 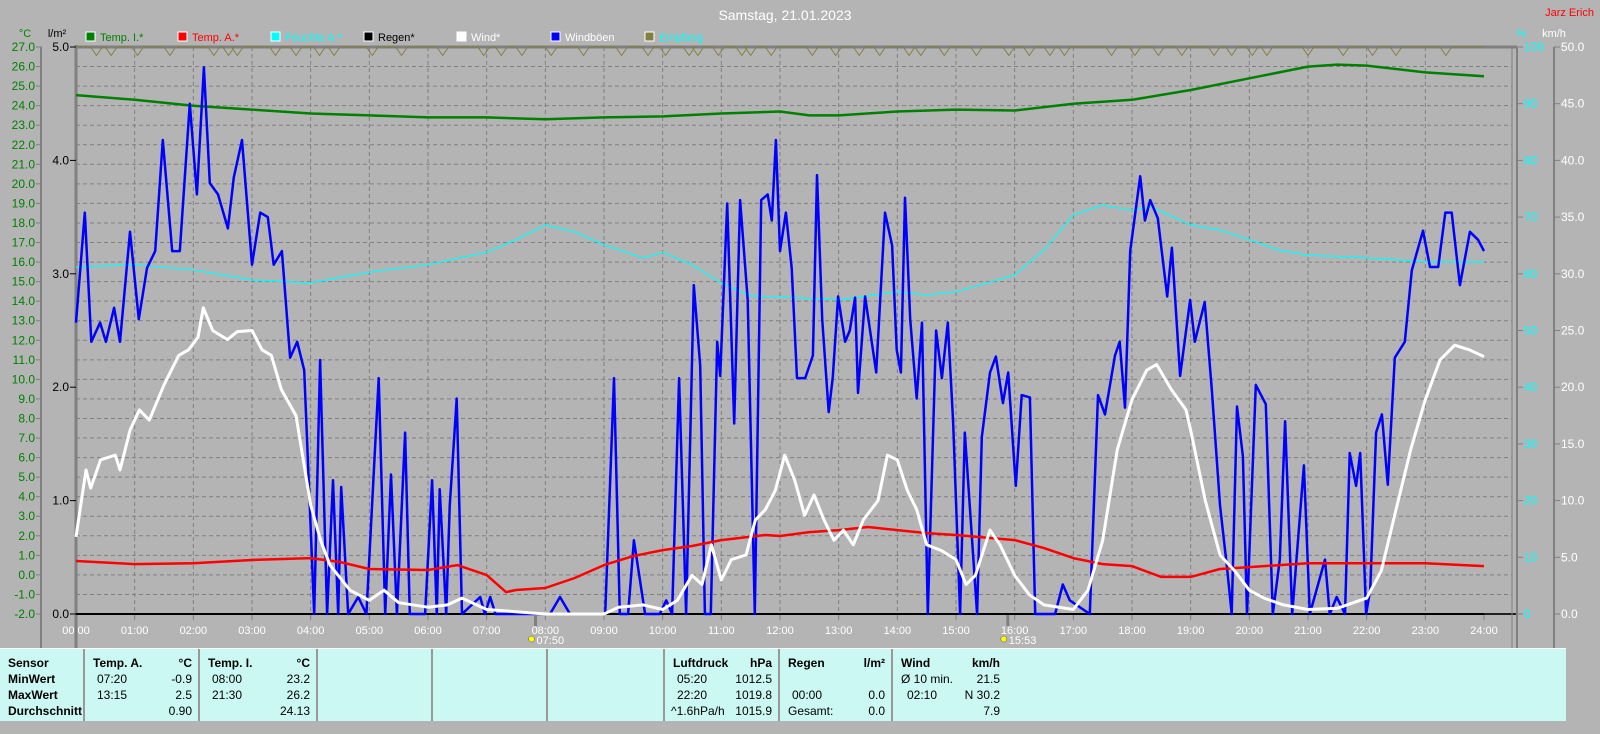 I want to click on wind-max: N 30.2, so click(x=982, y=695).